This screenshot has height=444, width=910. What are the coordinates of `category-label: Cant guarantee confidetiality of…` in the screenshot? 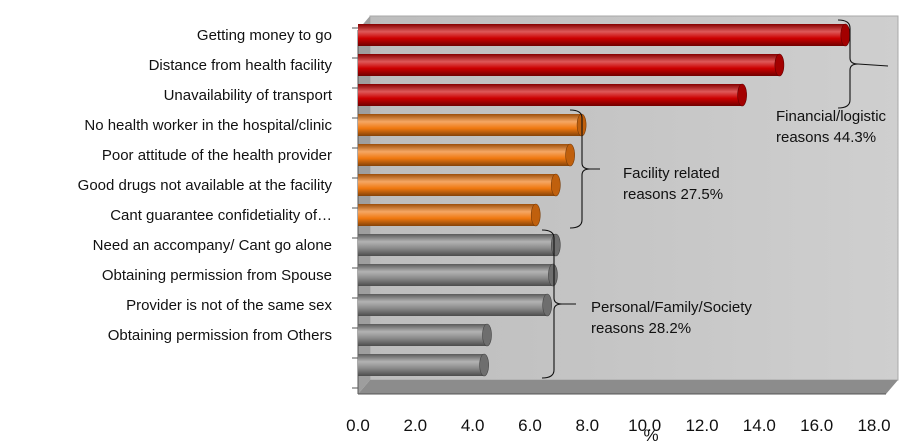 It's located at (221, 215).